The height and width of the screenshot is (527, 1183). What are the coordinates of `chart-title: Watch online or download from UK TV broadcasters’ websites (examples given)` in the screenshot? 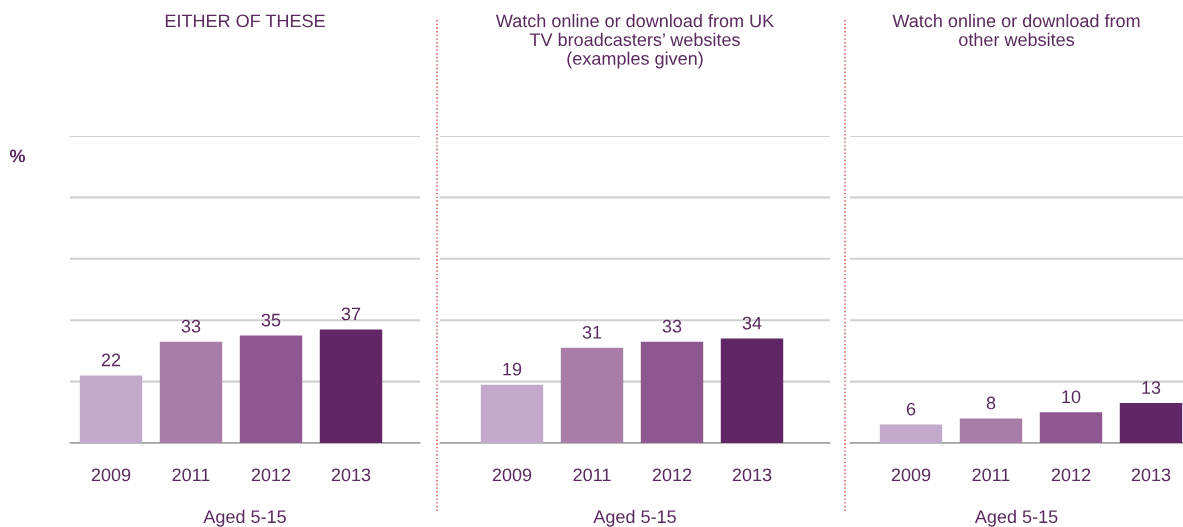 It's located at (634, 41).